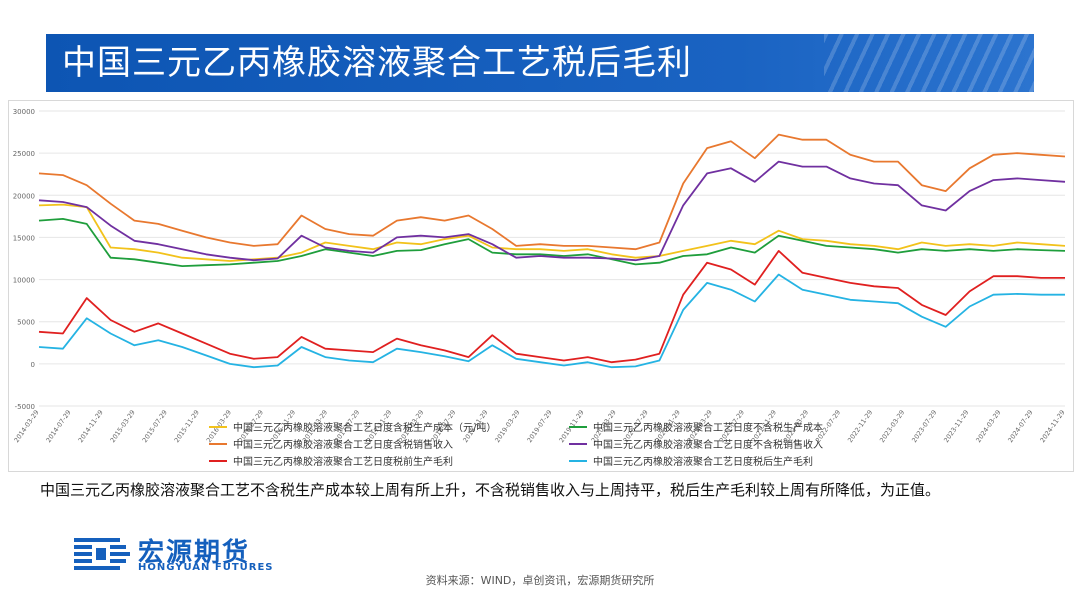 This screenshot has width=1080, height=608. I want to click on legend-label: 中国三元乙丙橡胶溶液聚合工艺日度不含税生产成本, so click(708, 428).